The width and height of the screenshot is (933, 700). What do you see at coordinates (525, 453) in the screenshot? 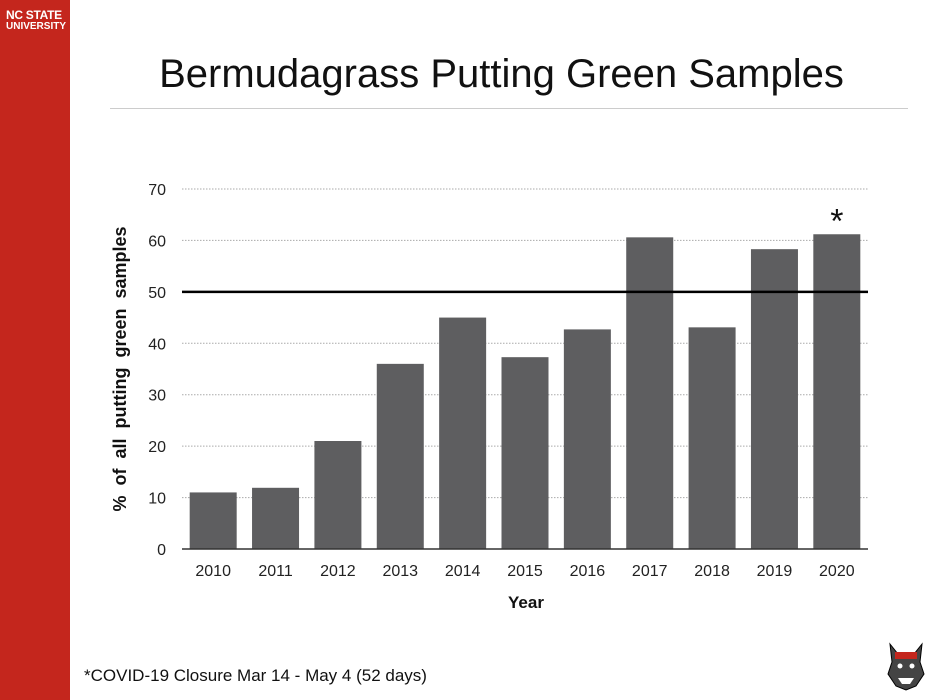
I see `bar-2015` at bounding box center [525, 453].